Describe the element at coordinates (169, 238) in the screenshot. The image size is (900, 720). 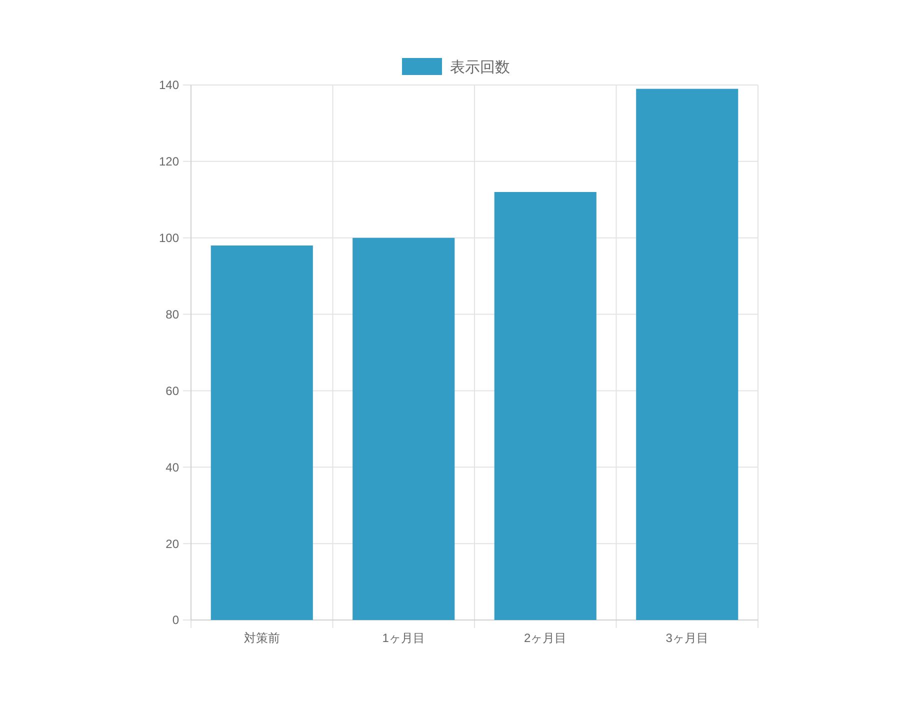
I see `y-tick-label: 100` at that location.